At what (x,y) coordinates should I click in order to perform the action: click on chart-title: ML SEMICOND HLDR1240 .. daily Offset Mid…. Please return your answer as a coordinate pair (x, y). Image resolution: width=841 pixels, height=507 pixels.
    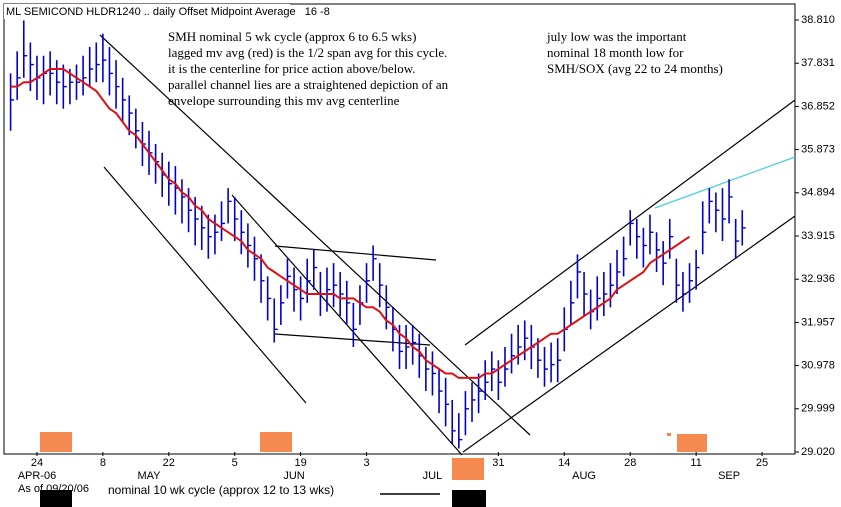
    Looking at the image, I should click on (168, 12).